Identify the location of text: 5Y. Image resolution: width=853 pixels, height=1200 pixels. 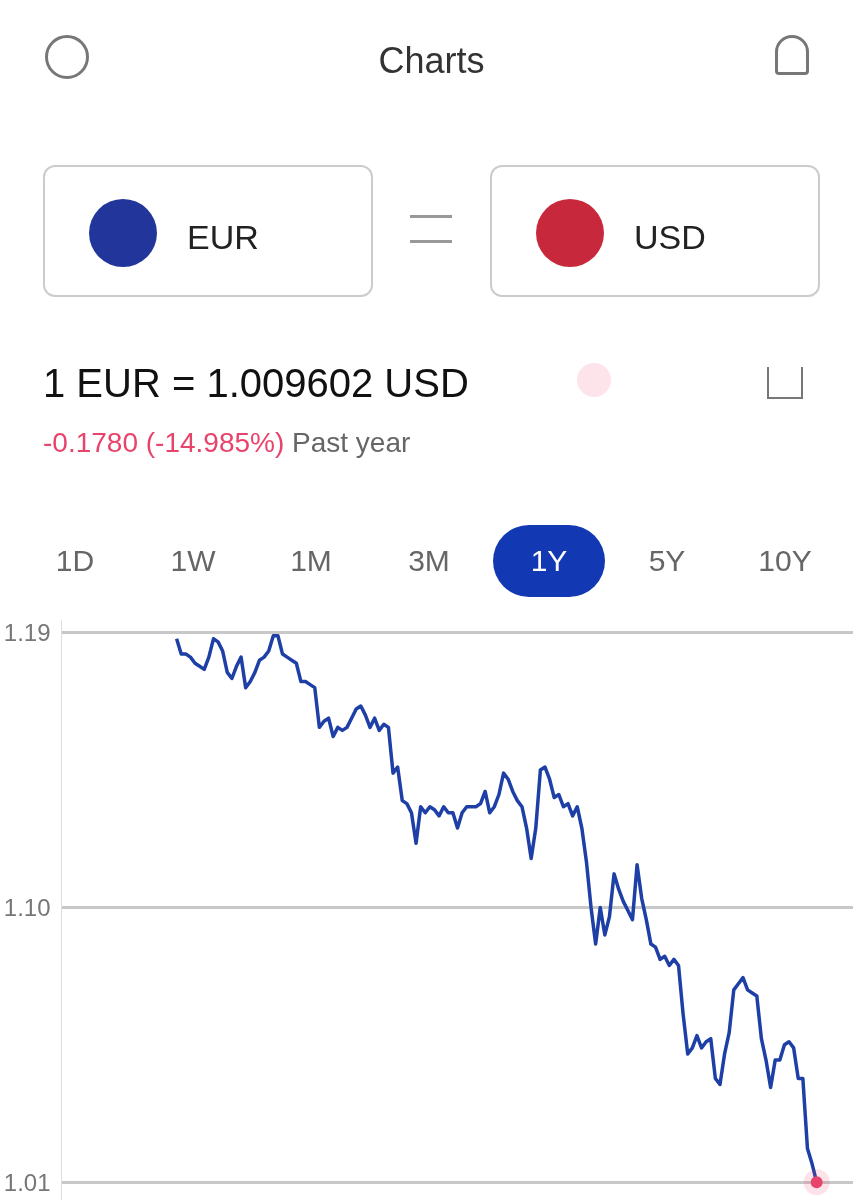
(667, 561).